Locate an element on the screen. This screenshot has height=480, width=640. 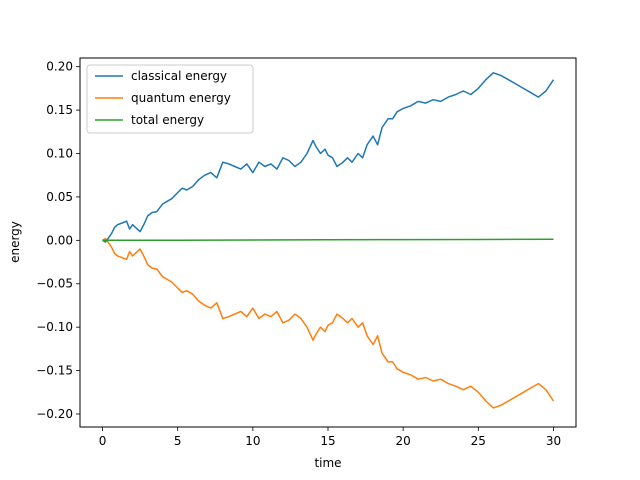
x-tick-label: 0 is located at coordinates (103, 441).